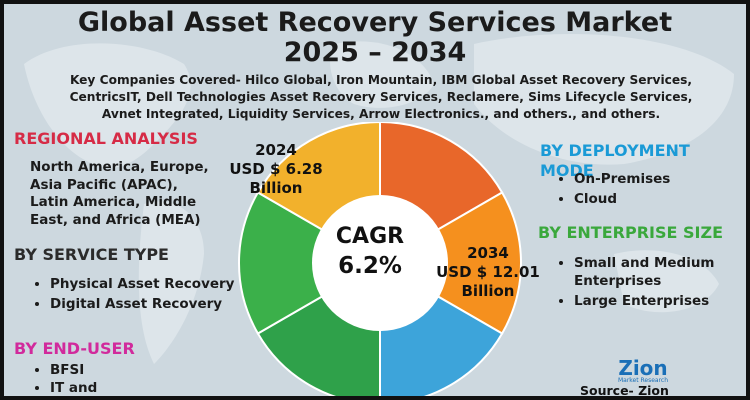  I want to click on logo-name: Zion, so click(643, 368).